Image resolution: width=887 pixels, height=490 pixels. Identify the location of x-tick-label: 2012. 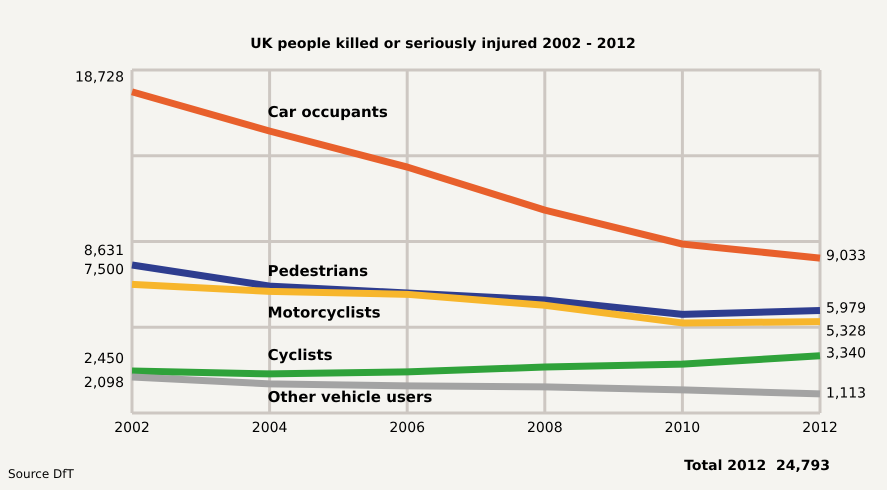
(820, 428).